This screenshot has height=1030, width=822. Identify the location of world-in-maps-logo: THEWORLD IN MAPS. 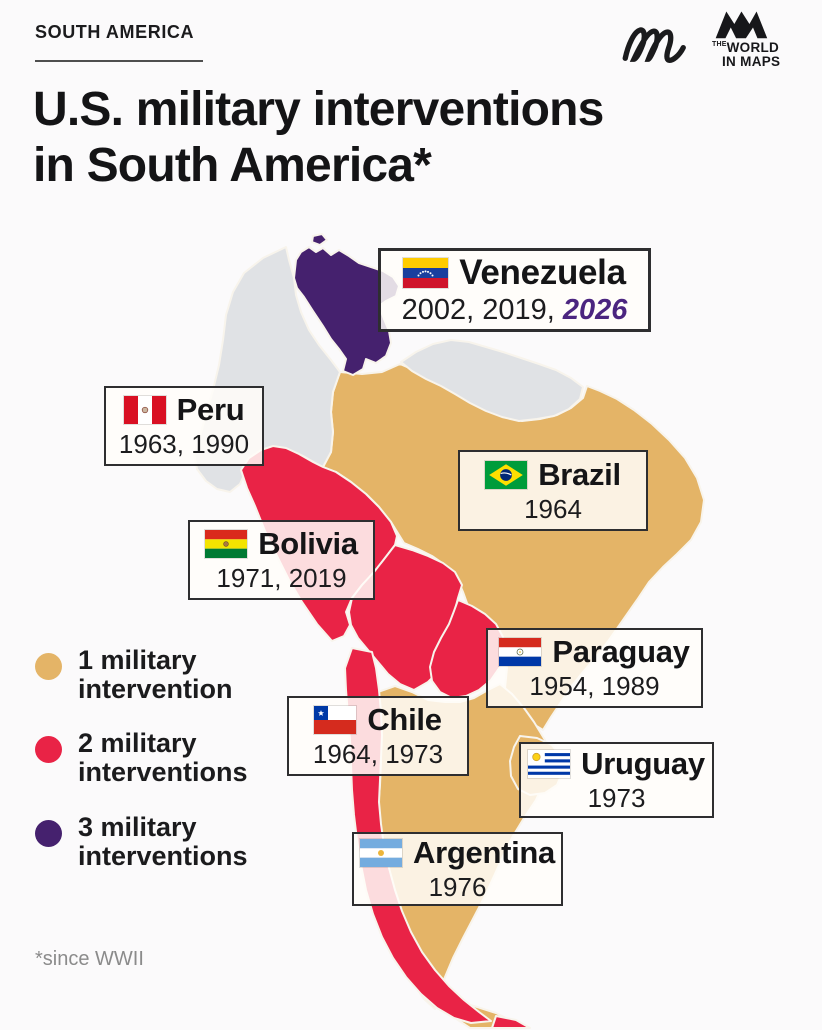
(746, 39).